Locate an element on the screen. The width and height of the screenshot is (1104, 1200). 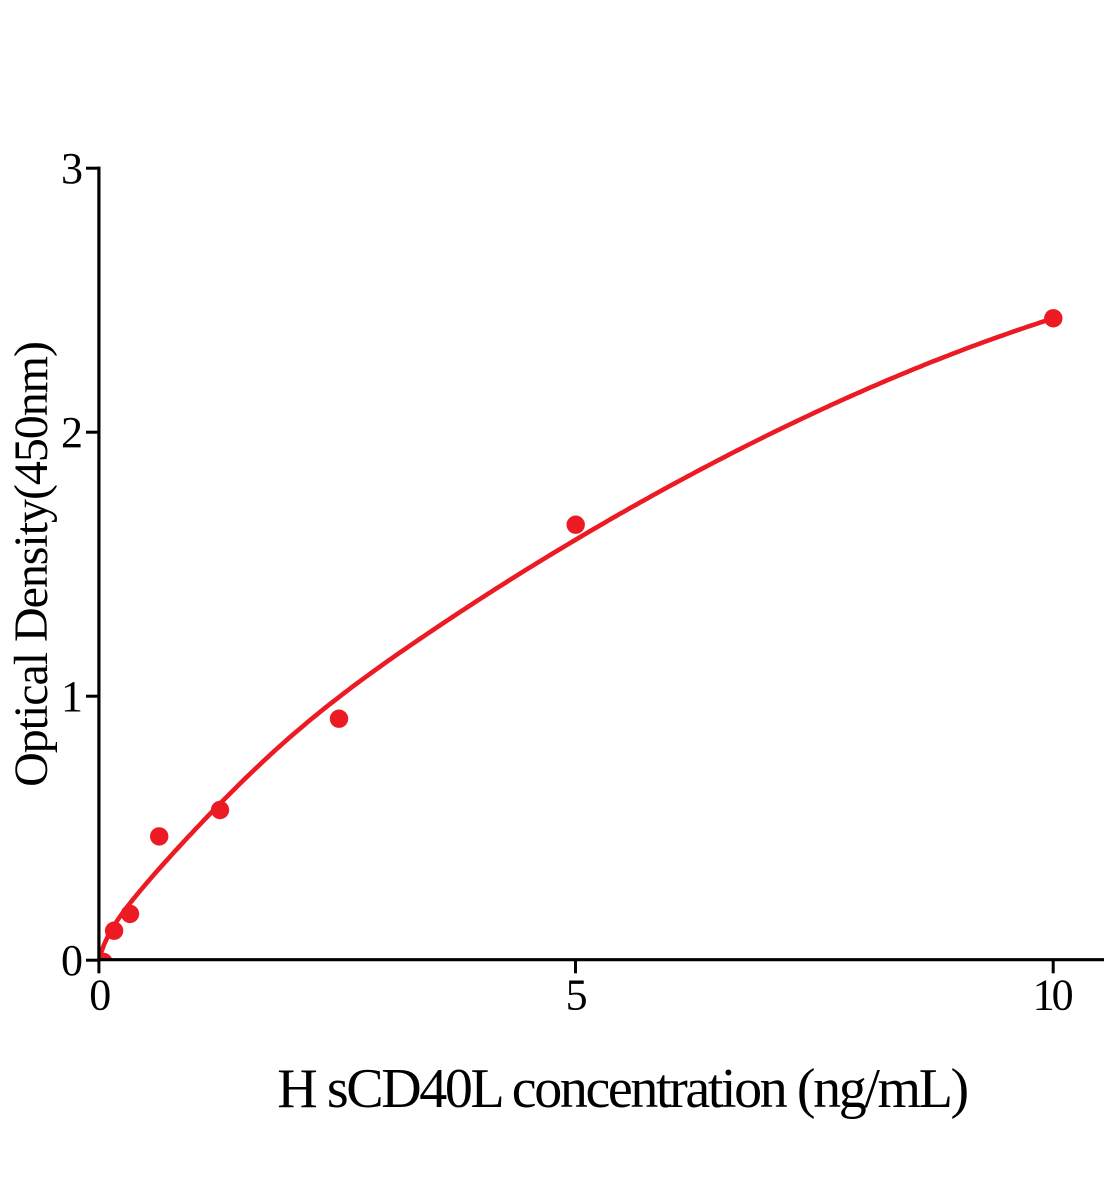
svg-text: 1 is located at coordinates (72, 696).